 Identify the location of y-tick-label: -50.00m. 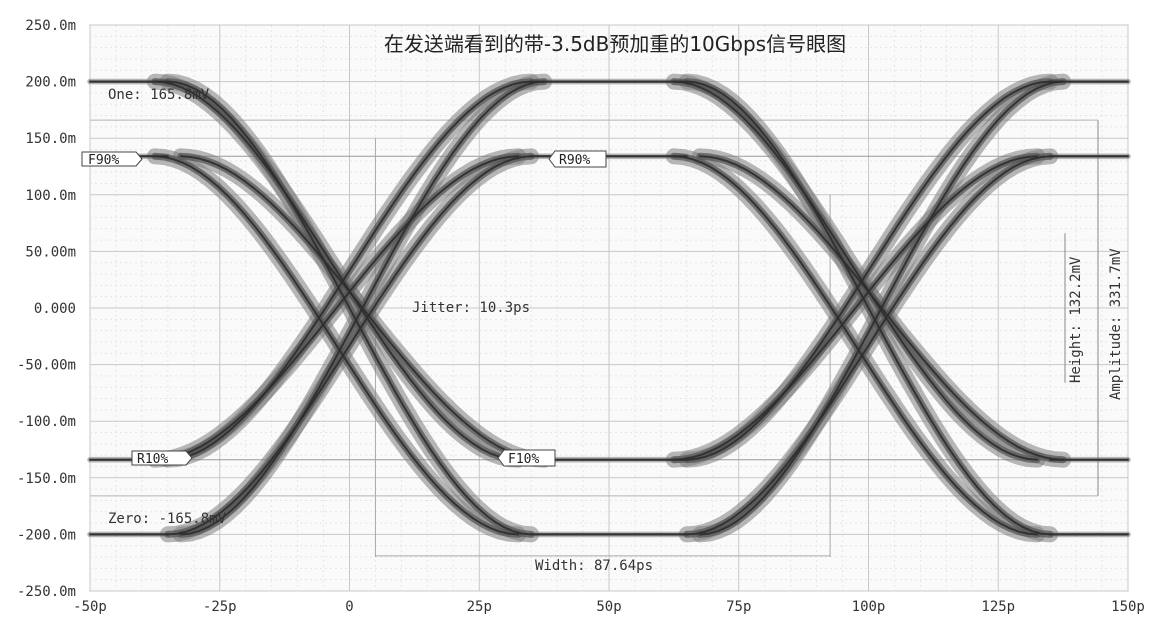
(46, 366).